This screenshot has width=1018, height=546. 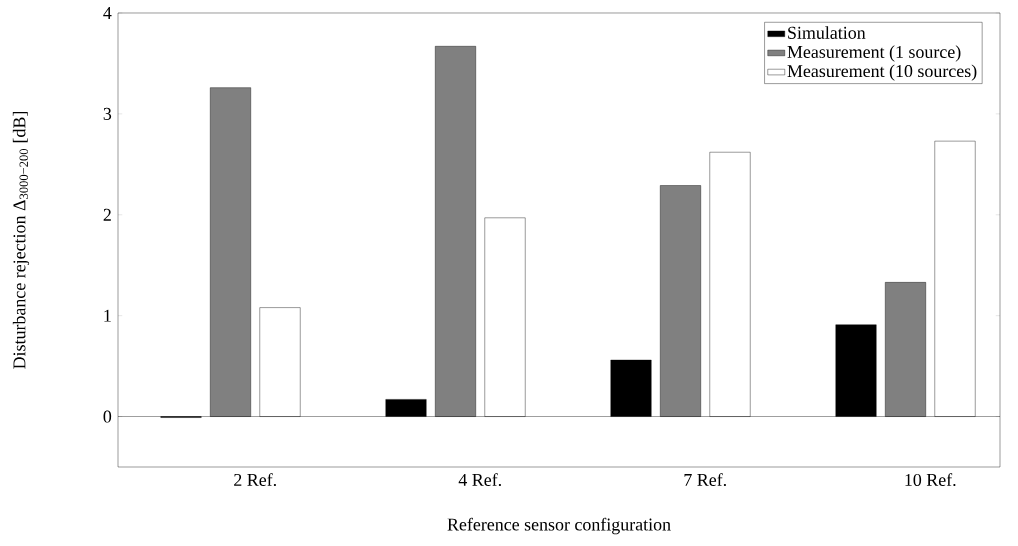 What do you see at coordinates (874, 53) in the screenshot?
I see `legend-label: Measurement (1 source)` at bounding box center [874, 53].